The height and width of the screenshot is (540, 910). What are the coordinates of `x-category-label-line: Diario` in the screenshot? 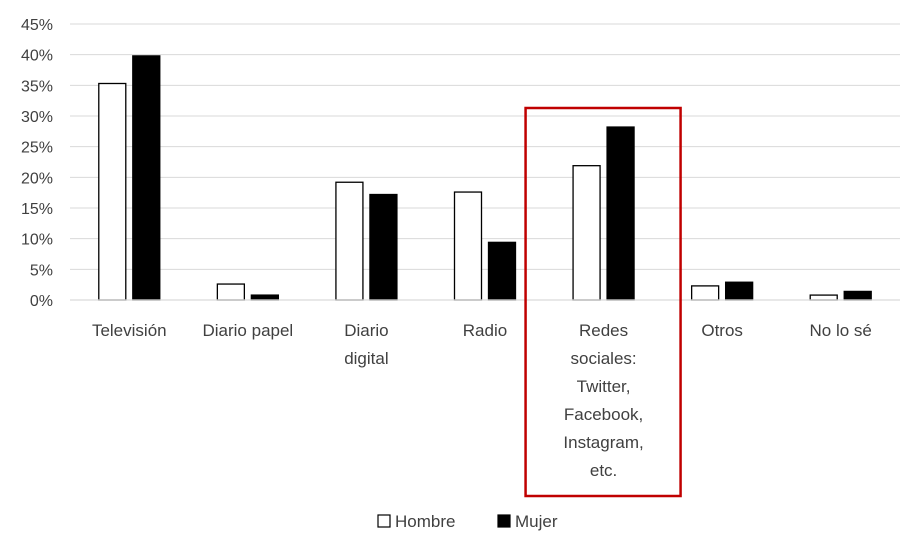 It's located at (366, 330).